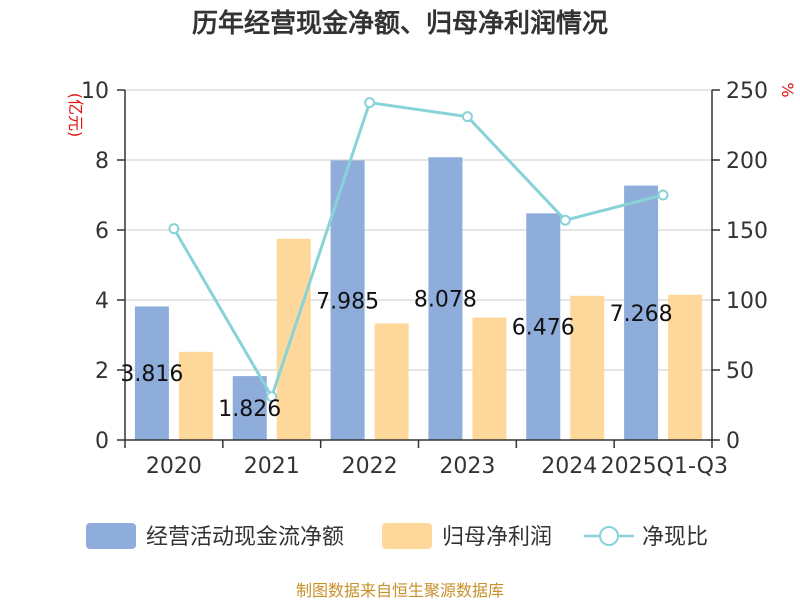 This screenshot has height=600, width=800. What do you see at coordinates (75, 115) in the screenshot?
I see `left-axis-unit: (亿元)` at bounding box center [75, 115].